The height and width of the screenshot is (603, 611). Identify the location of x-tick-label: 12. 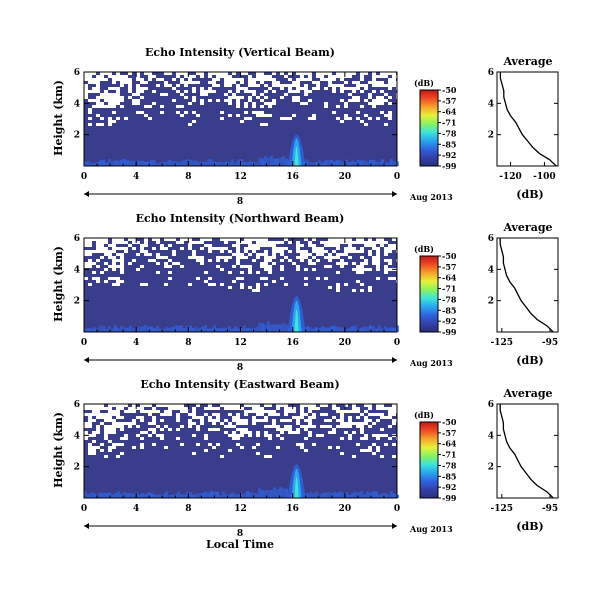
(240, 509).